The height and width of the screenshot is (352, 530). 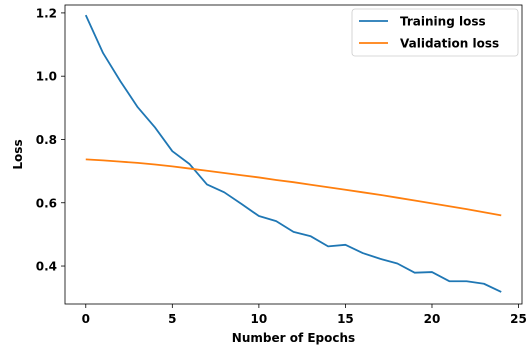 What do you see at coordinates (172, 319) in the screenshot?
I see `x-tick-label: 5` at bounding box center [172, 319].